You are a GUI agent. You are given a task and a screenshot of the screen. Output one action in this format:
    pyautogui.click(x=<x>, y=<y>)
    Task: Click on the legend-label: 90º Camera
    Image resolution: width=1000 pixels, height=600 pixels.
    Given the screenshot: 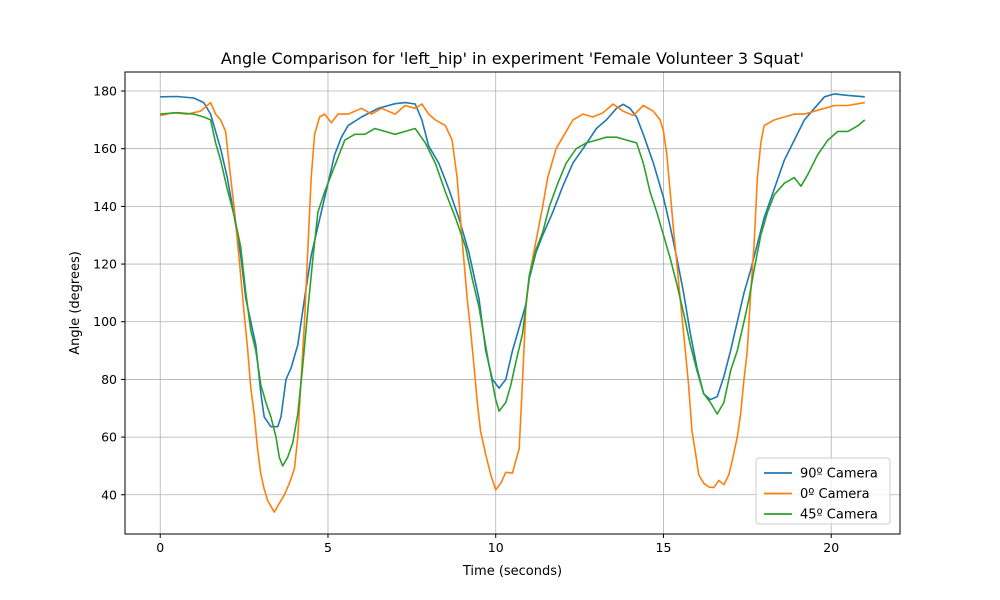 What is the action you would take?
    pyautogui.click(x=839, y=474)
    